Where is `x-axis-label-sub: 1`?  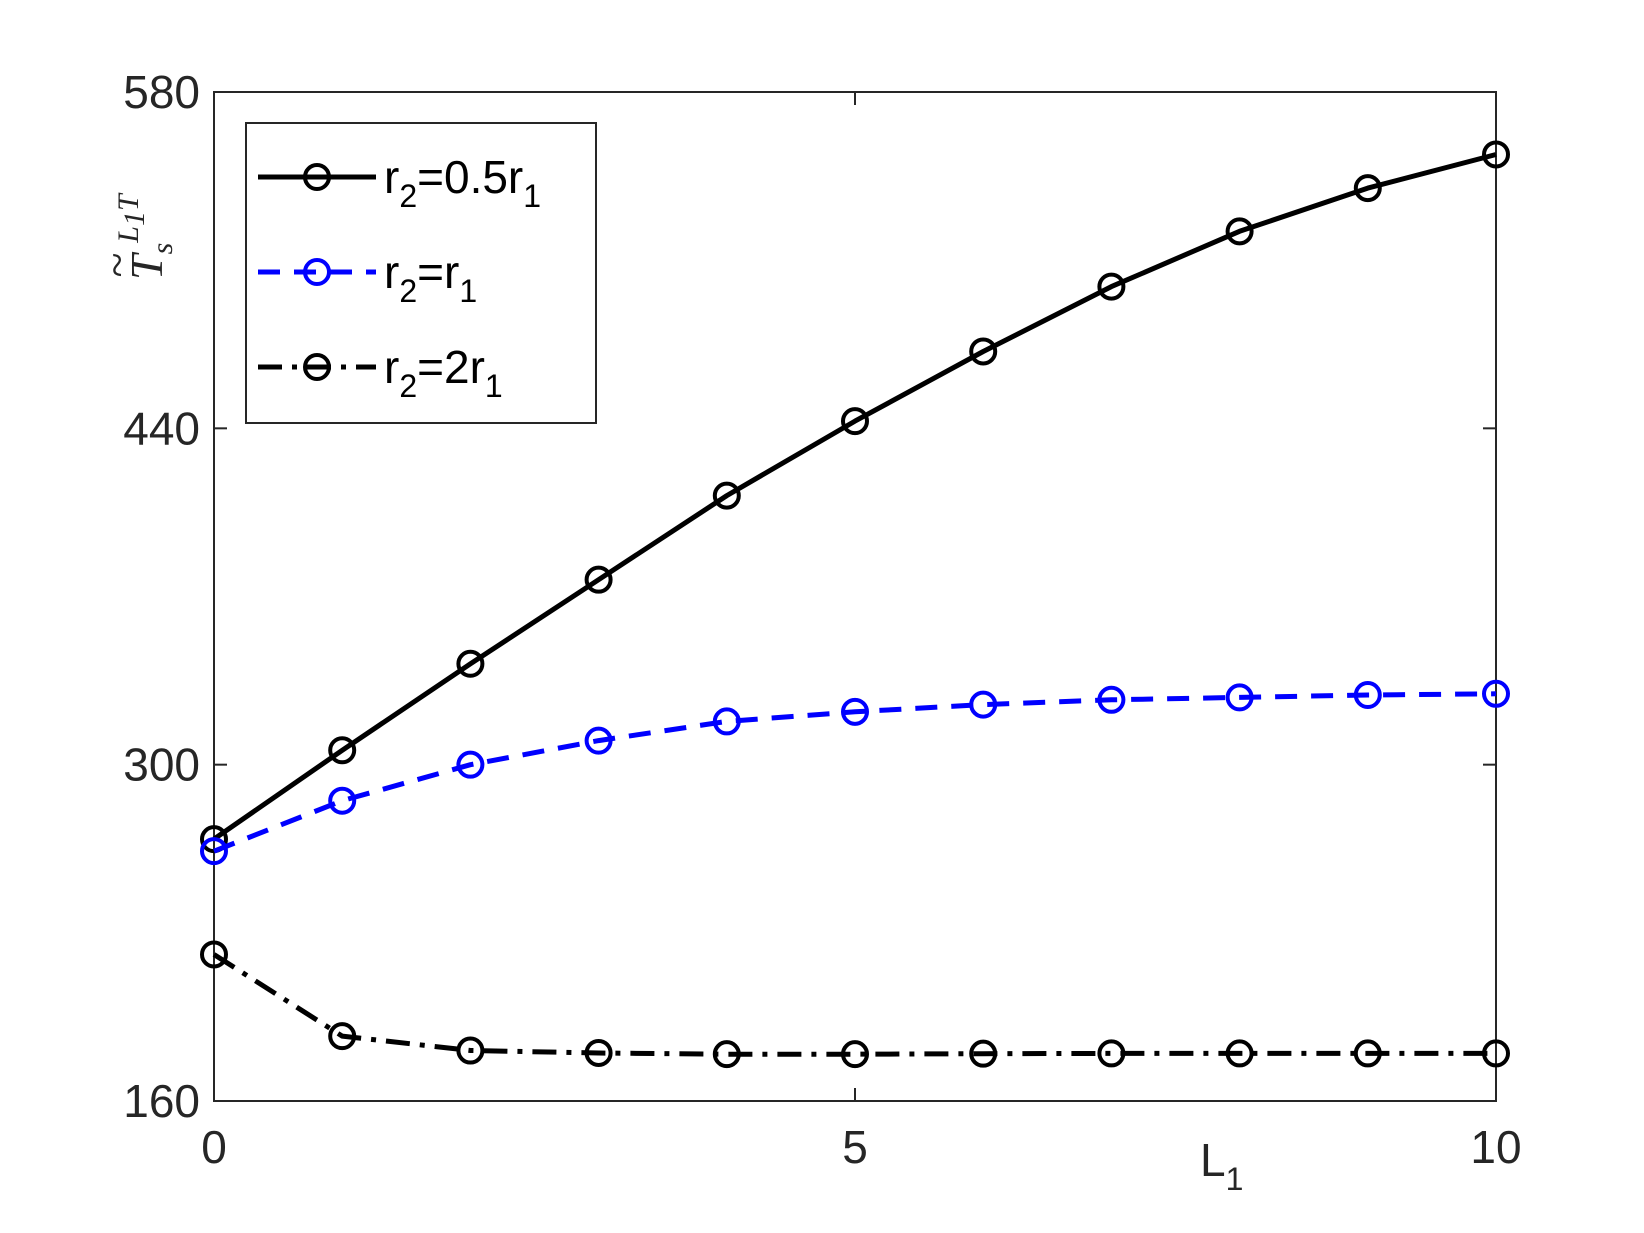 x-axis-label-sub: 1 is located at coordinates (1235, 1179).